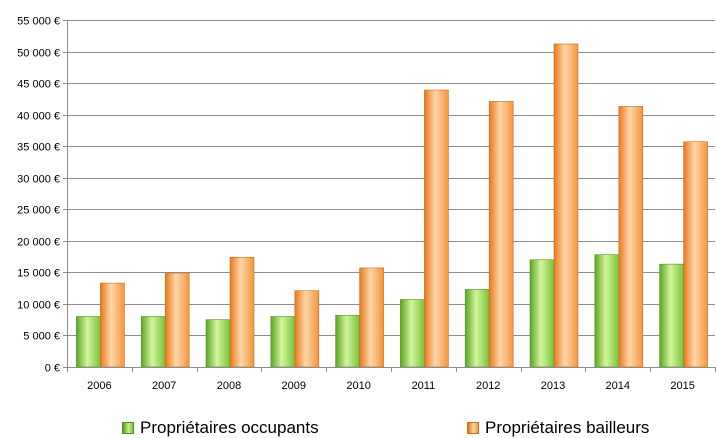  What do you see at coordinates (177, 320) in the screenshot?
I see `bar-bailleurs-2007` at bounding box center [177, 320].